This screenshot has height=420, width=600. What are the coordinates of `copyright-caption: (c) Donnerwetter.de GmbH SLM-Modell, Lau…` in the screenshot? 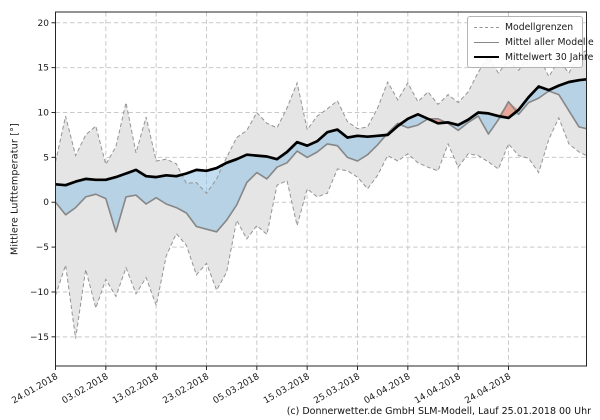 It's located at (438, 411).